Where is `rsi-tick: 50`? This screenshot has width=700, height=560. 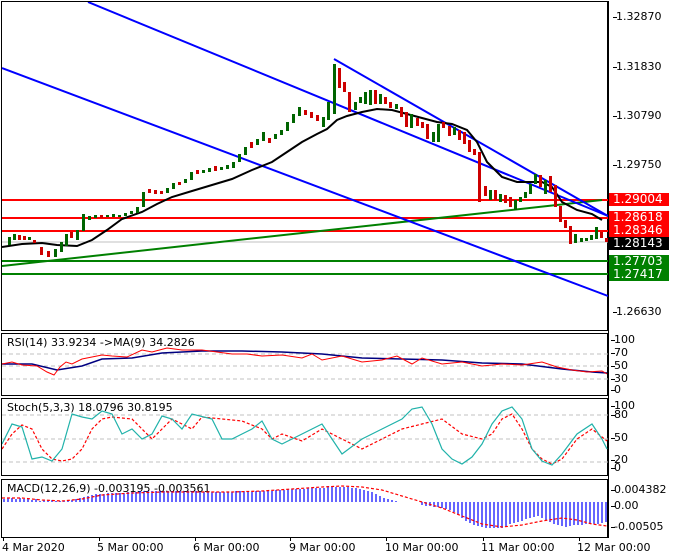
rsi-tick: 50 is located at coordinates (619, 365).